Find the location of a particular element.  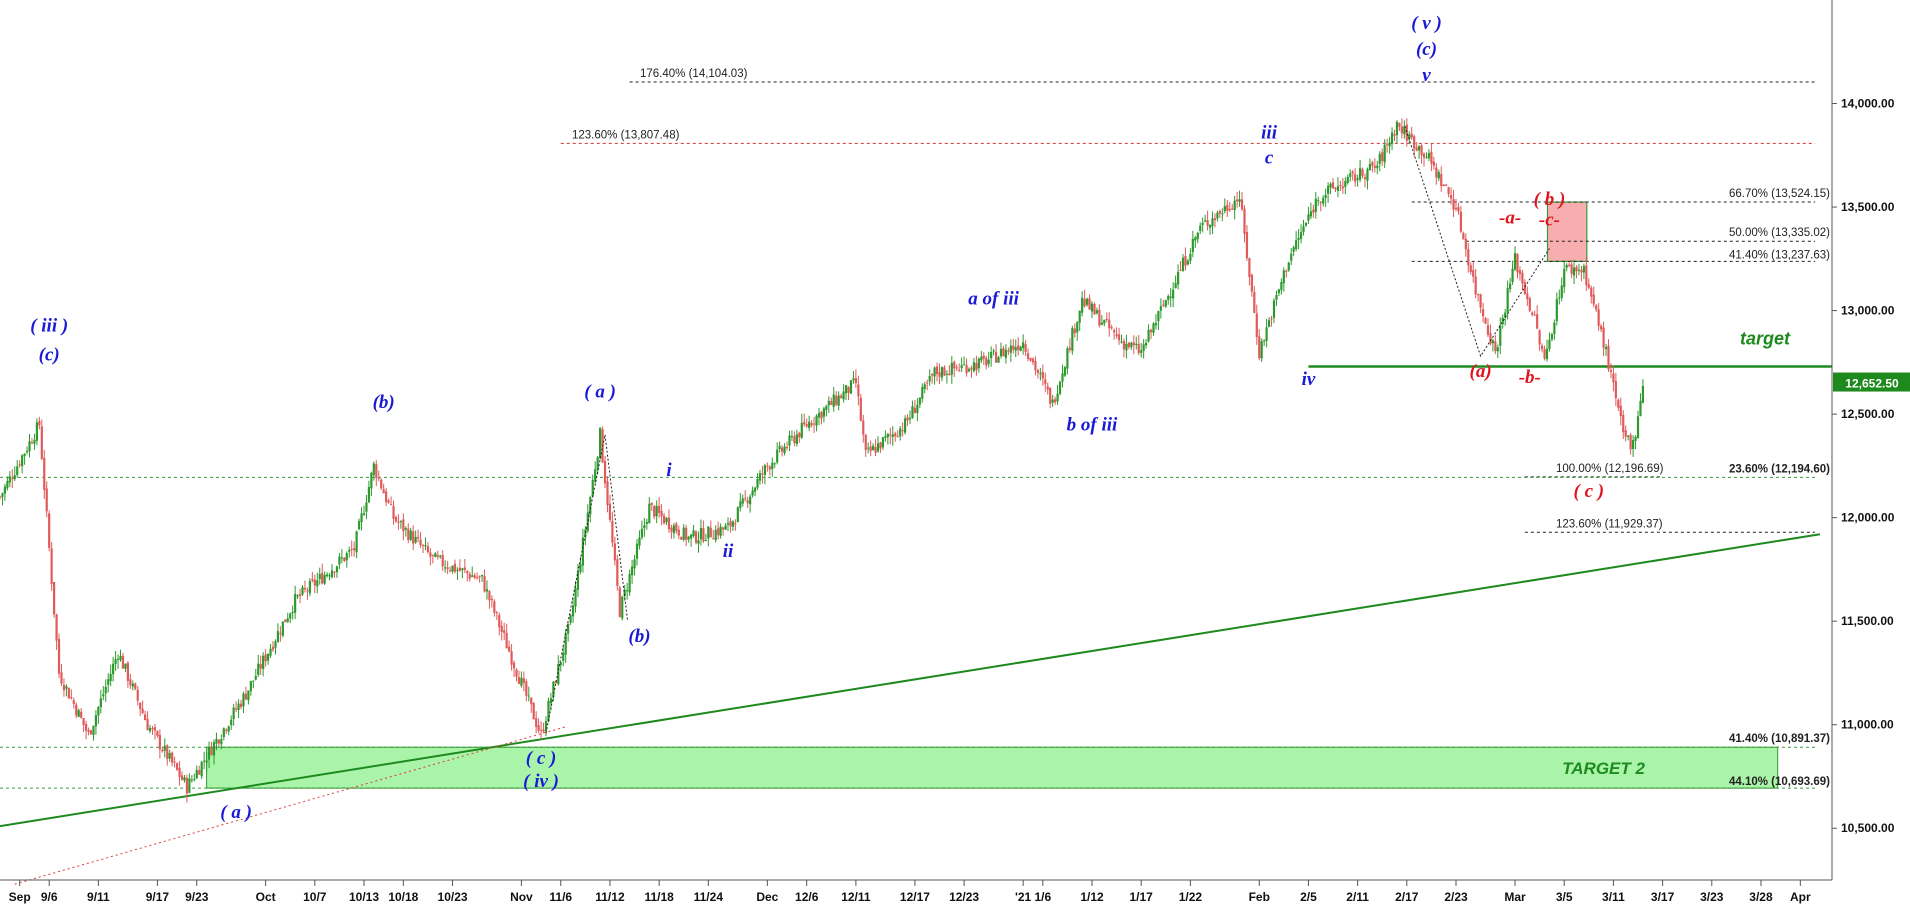

x-tick-label: 12/17 is located at coordinates (915, 897).